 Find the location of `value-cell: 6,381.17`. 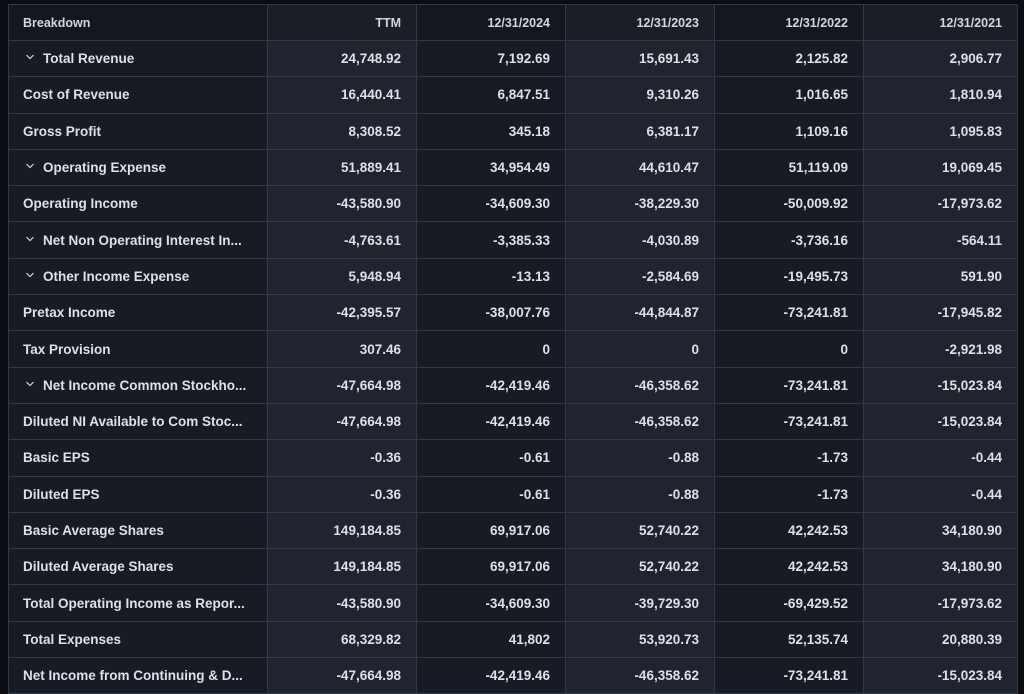

value-cell: 6,381.17 is located at coordinates (640, 131).